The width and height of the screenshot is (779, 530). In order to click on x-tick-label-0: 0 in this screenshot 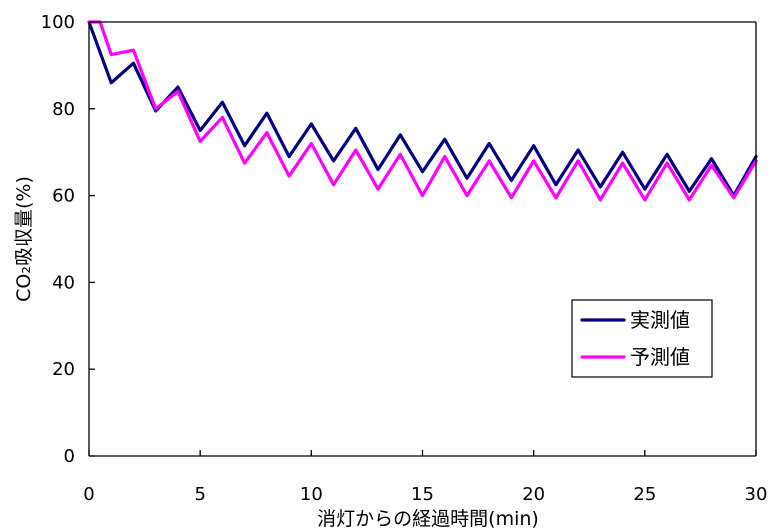, I will do `click(88, 494)`.